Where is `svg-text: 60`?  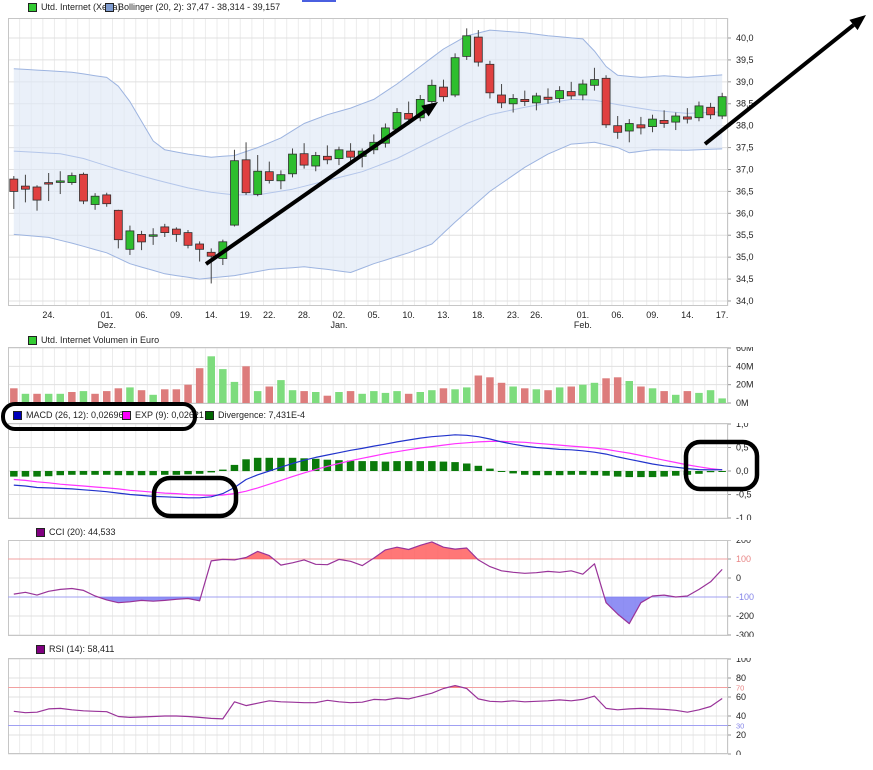
svg-text: 60 is located at coordinates (741, 697).